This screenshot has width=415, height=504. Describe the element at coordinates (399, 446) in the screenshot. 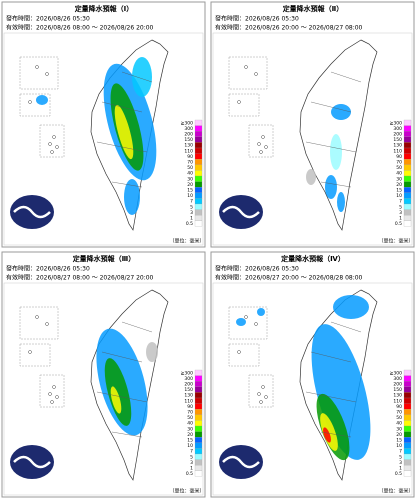

I see `legend-label: 10` at that location.